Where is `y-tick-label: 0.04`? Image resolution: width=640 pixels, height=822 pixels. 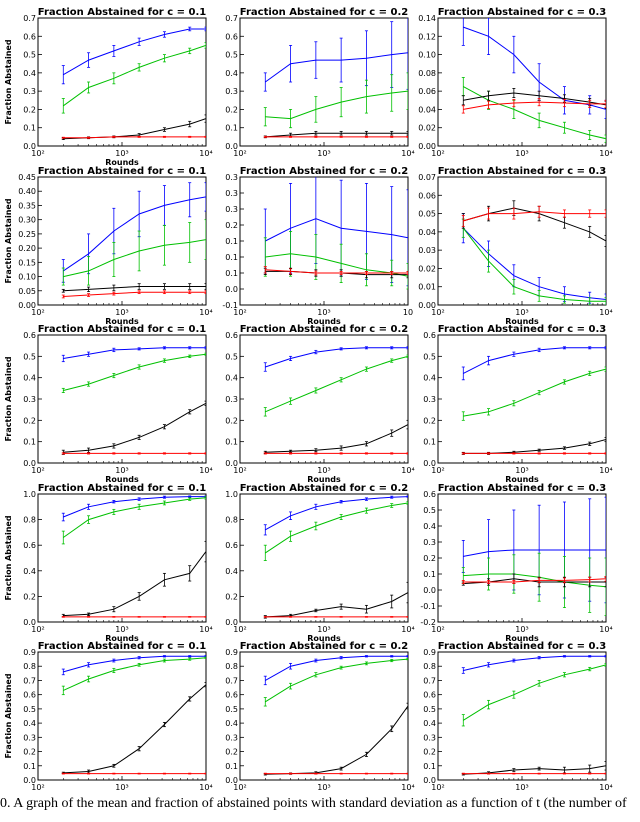 y-tick-label: 0.04 is located at coordinates (427, 109).